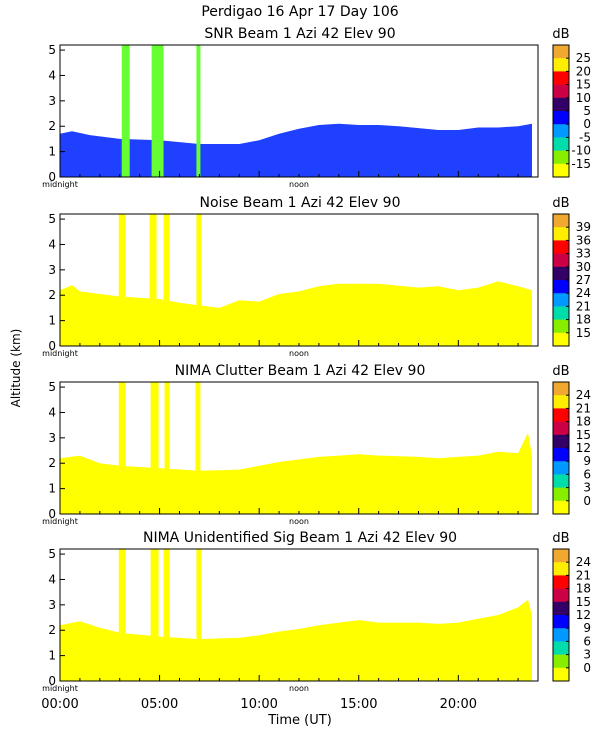  Describe the element at coordinates (52, 630) in the screenshot. I see `y-tick-label: 2` at that location.